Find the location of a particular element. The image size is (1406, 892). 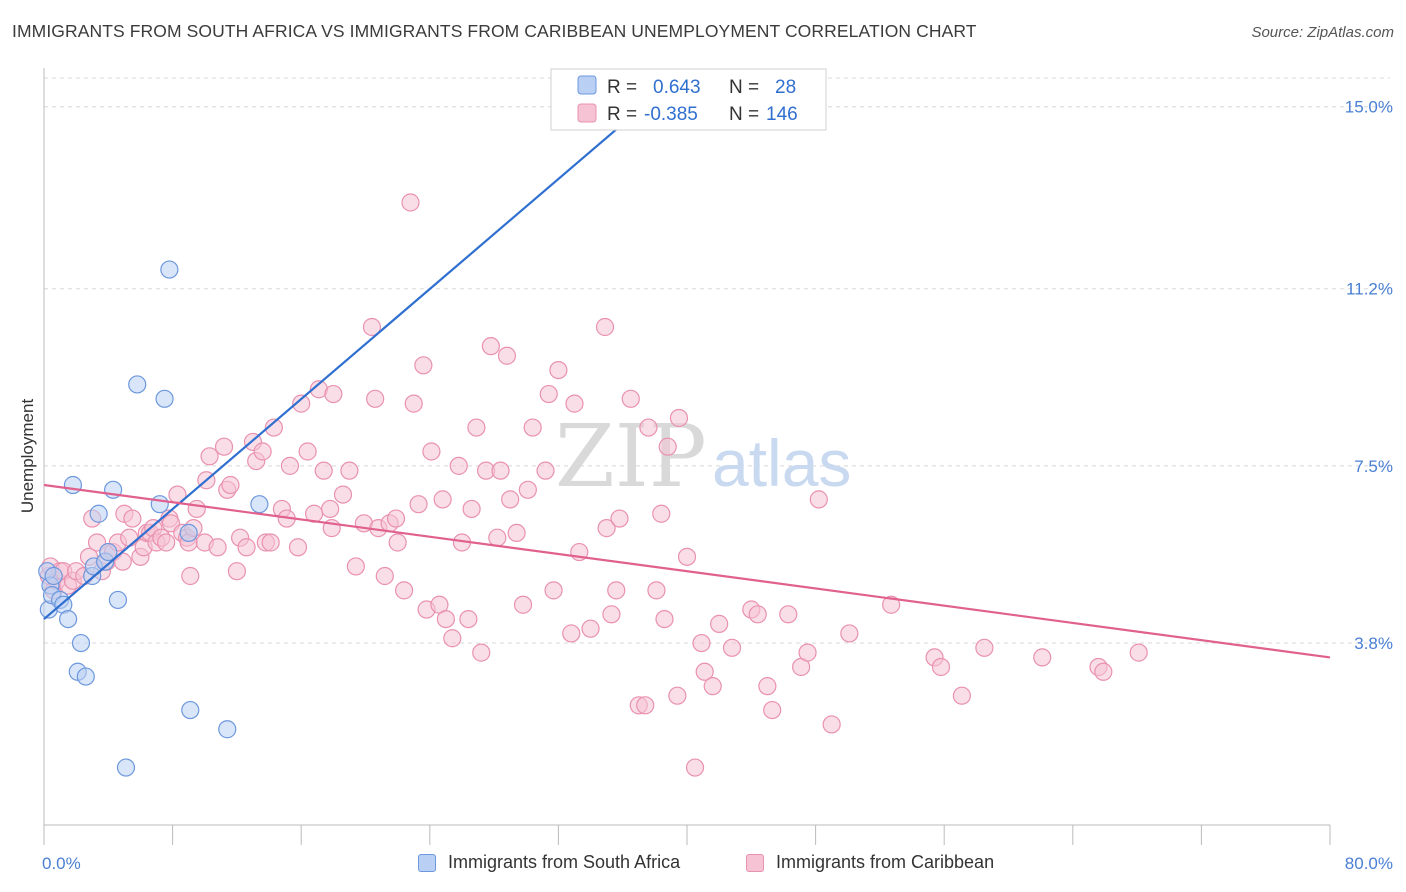

y-tick-labels: 3.8% 7.5% 11.2% 15.0% is located at coordinates (1369, 375).